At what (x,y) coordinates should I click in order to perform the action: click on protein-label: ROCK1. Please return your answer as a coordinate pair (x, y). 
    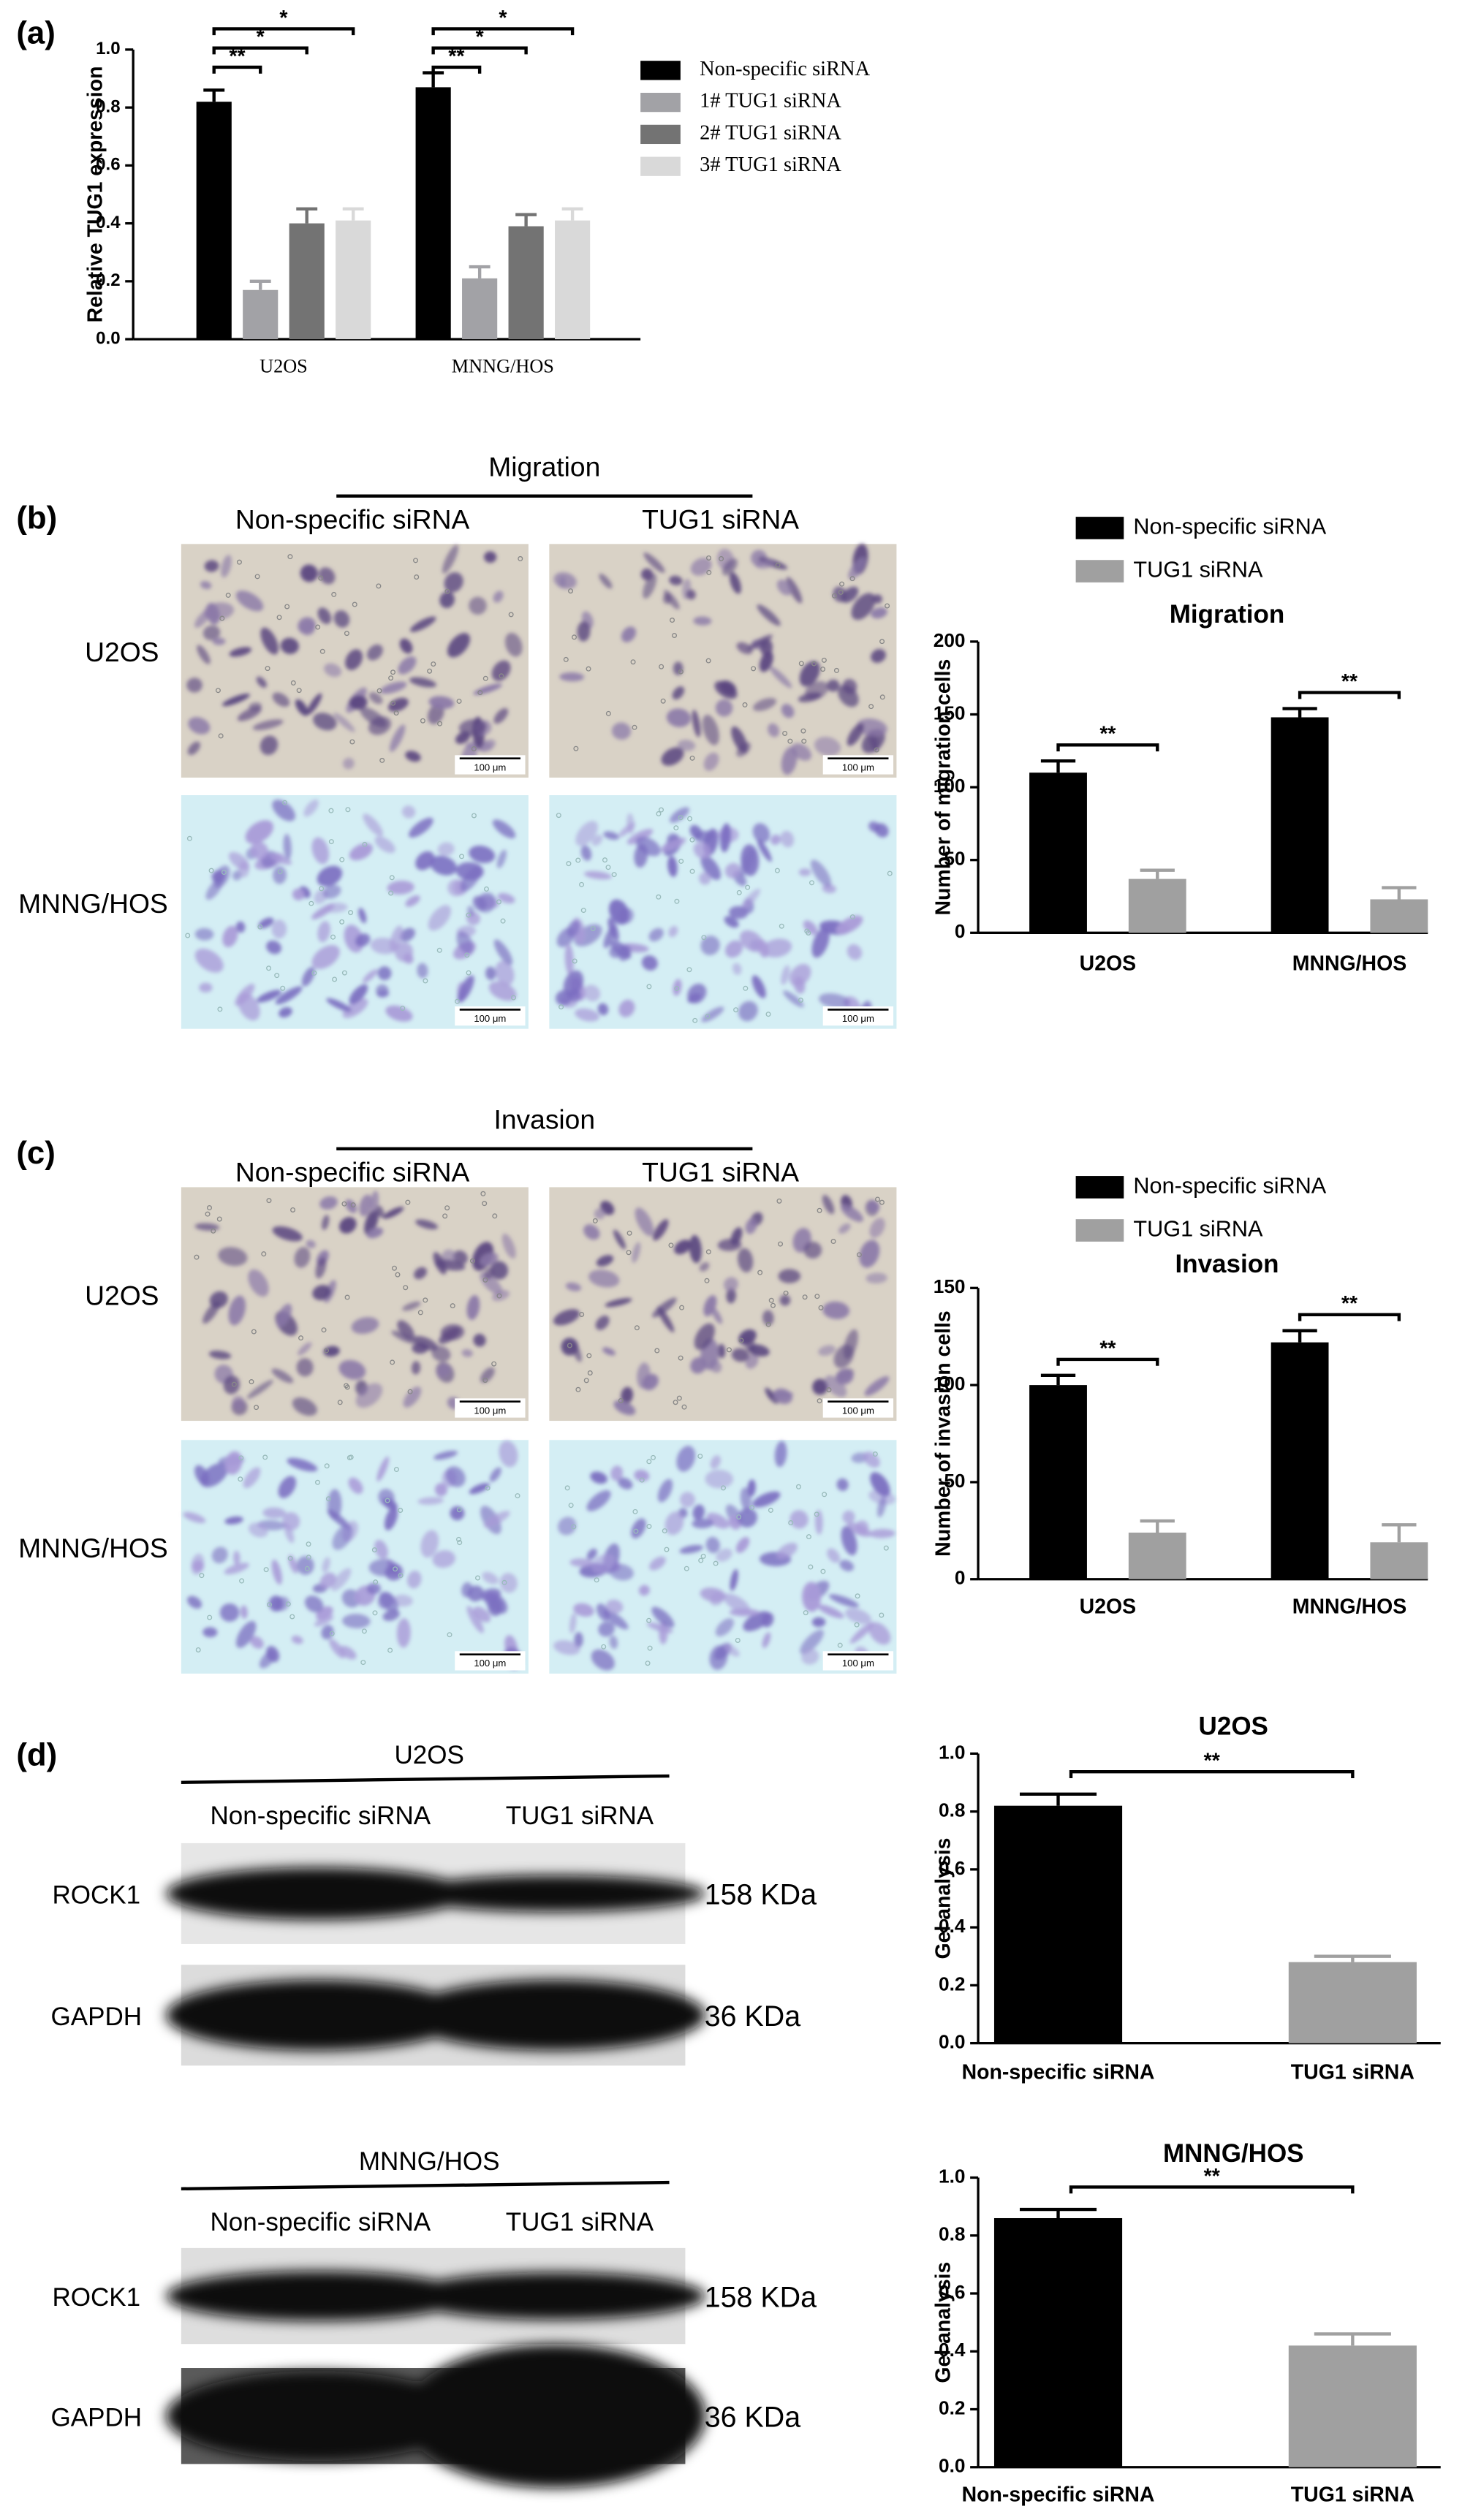
    Looking at the image, I should click on (96, 2297).